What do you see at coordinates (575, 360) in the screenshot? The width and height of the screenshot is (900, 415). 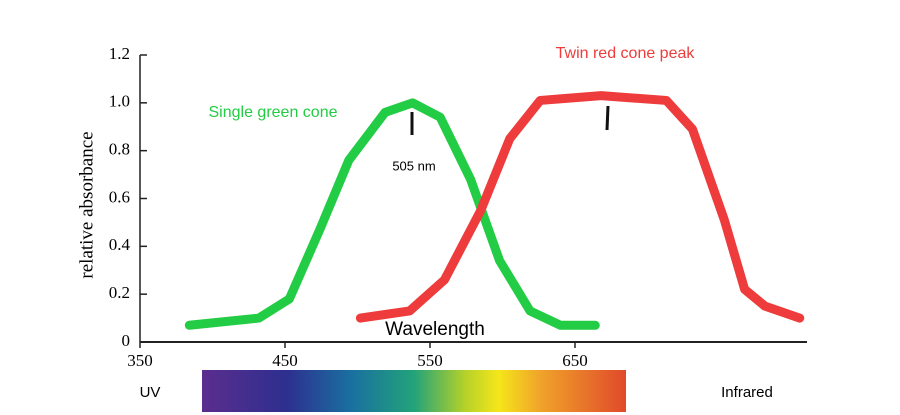 I see `x-tick-label: 650` at bounding box center [575, 360].